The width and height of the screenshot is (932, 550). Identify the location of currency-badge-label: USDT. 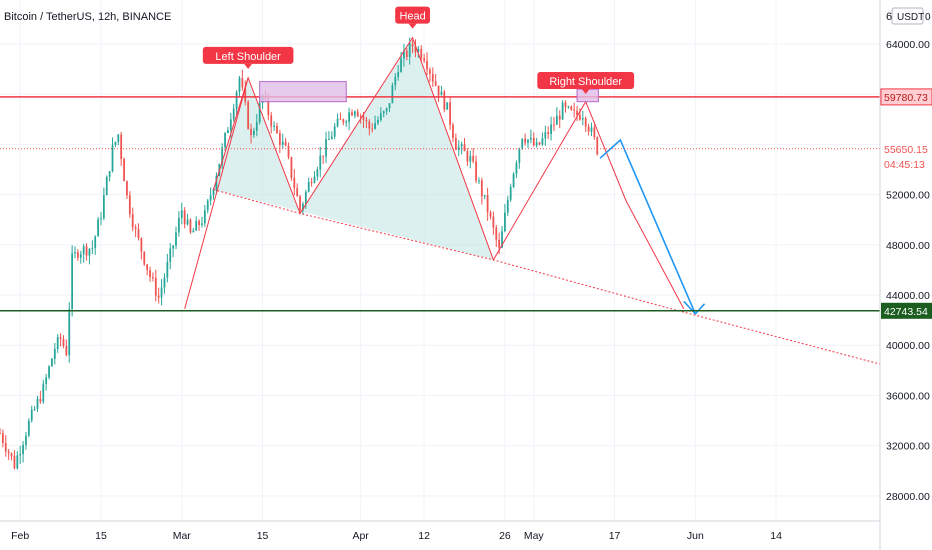
(910, 17).